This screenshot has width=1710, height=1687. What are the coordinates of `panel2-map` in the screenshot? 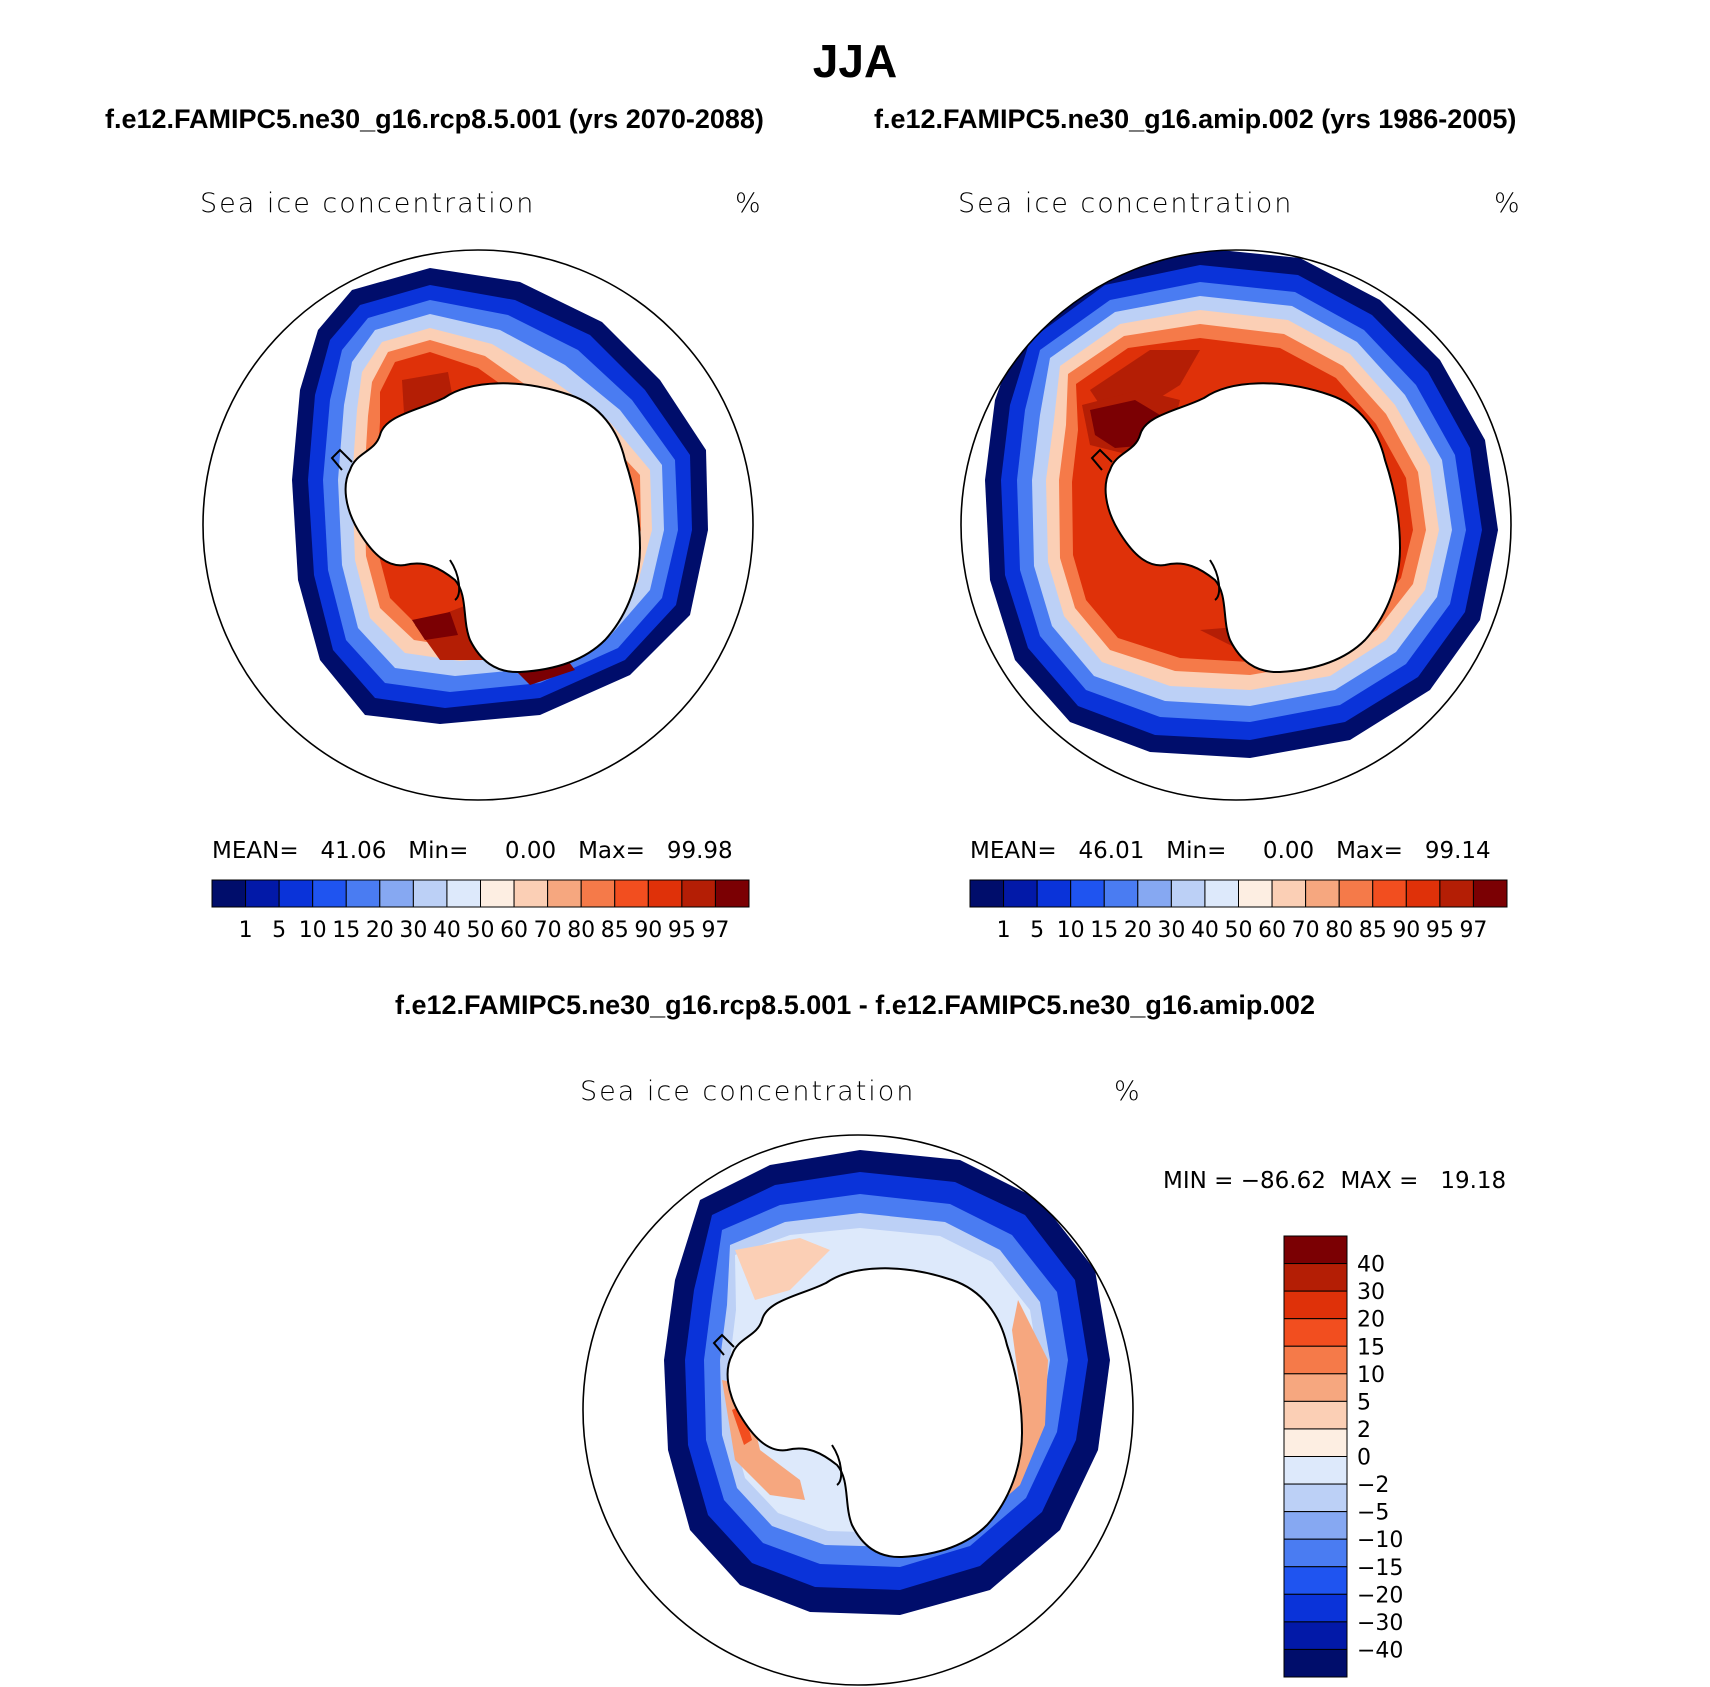 It's located at (1236, 525).